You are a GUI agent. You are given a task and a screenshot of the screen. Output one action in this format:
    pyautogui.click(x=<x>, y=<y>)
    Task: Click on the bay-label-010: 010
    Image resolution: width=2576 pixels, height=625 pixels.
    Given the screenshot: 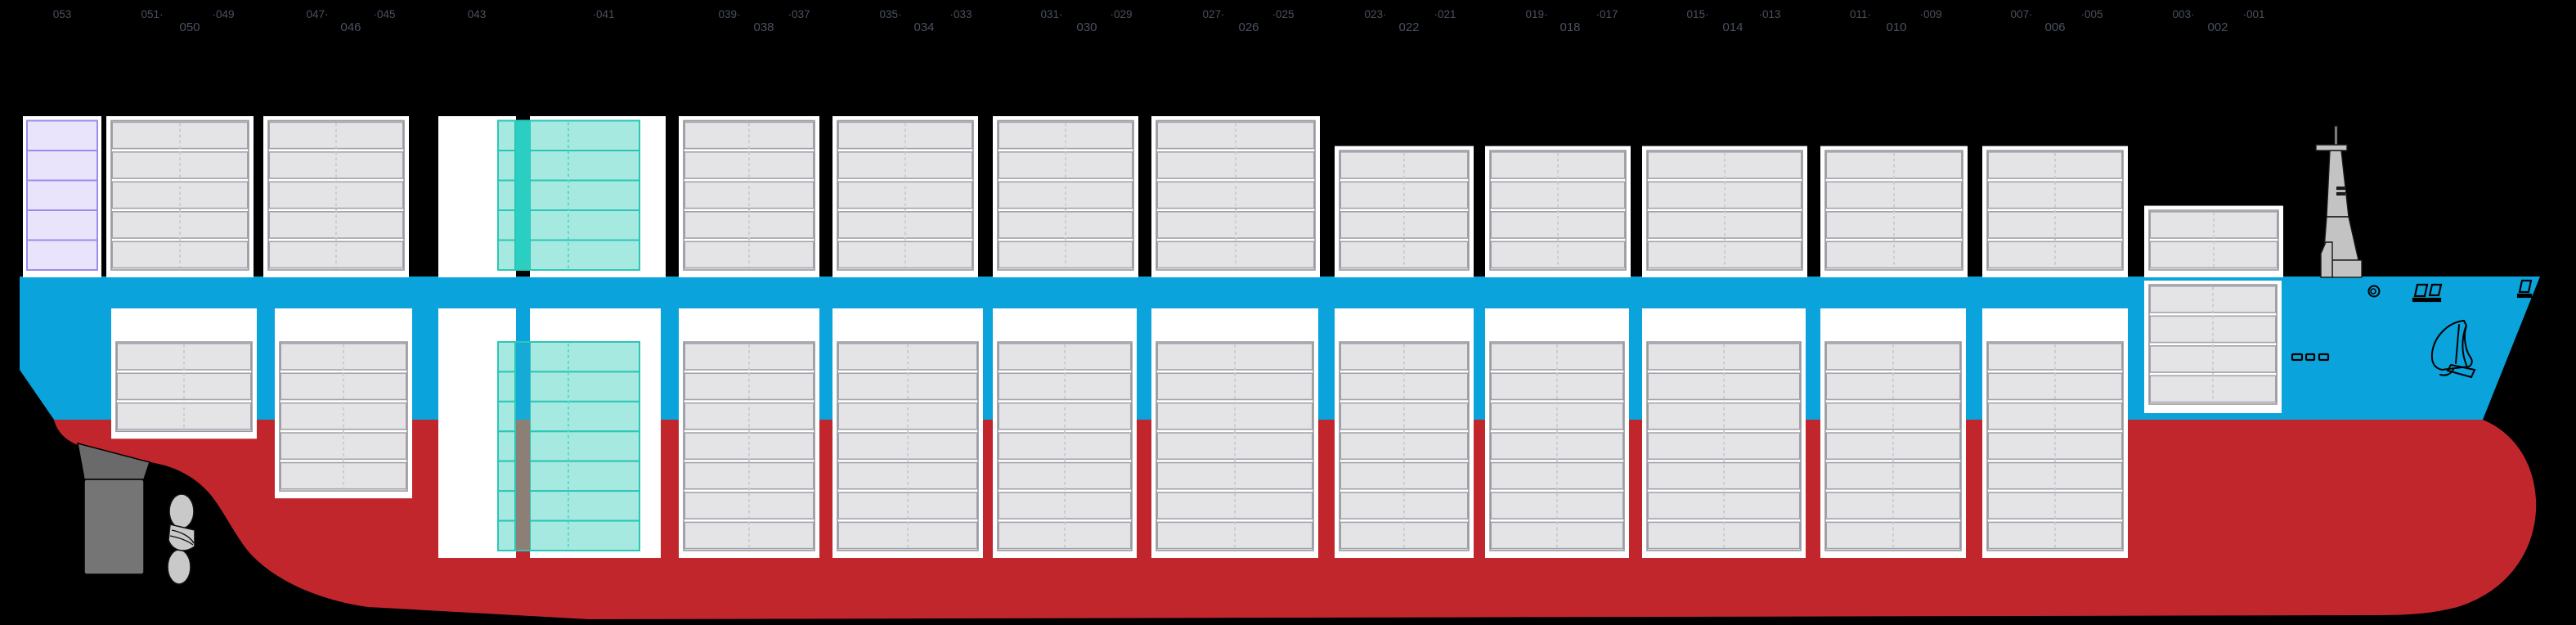 What is the action you would take?
    pyautogui.click(x=1896, y=27)
    